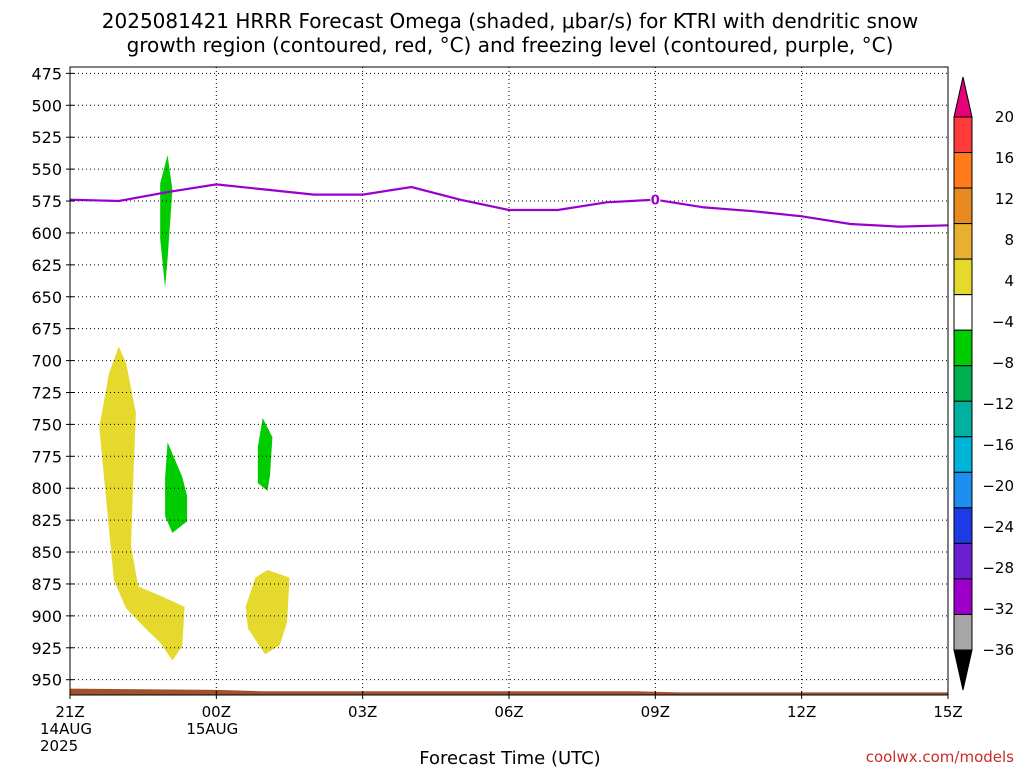 The image size is (1024, 768). What do you see at coordinates (1009, 281) in the screenshot?
I see `colorbar-label: 4` at bounding box center [1009, 281].